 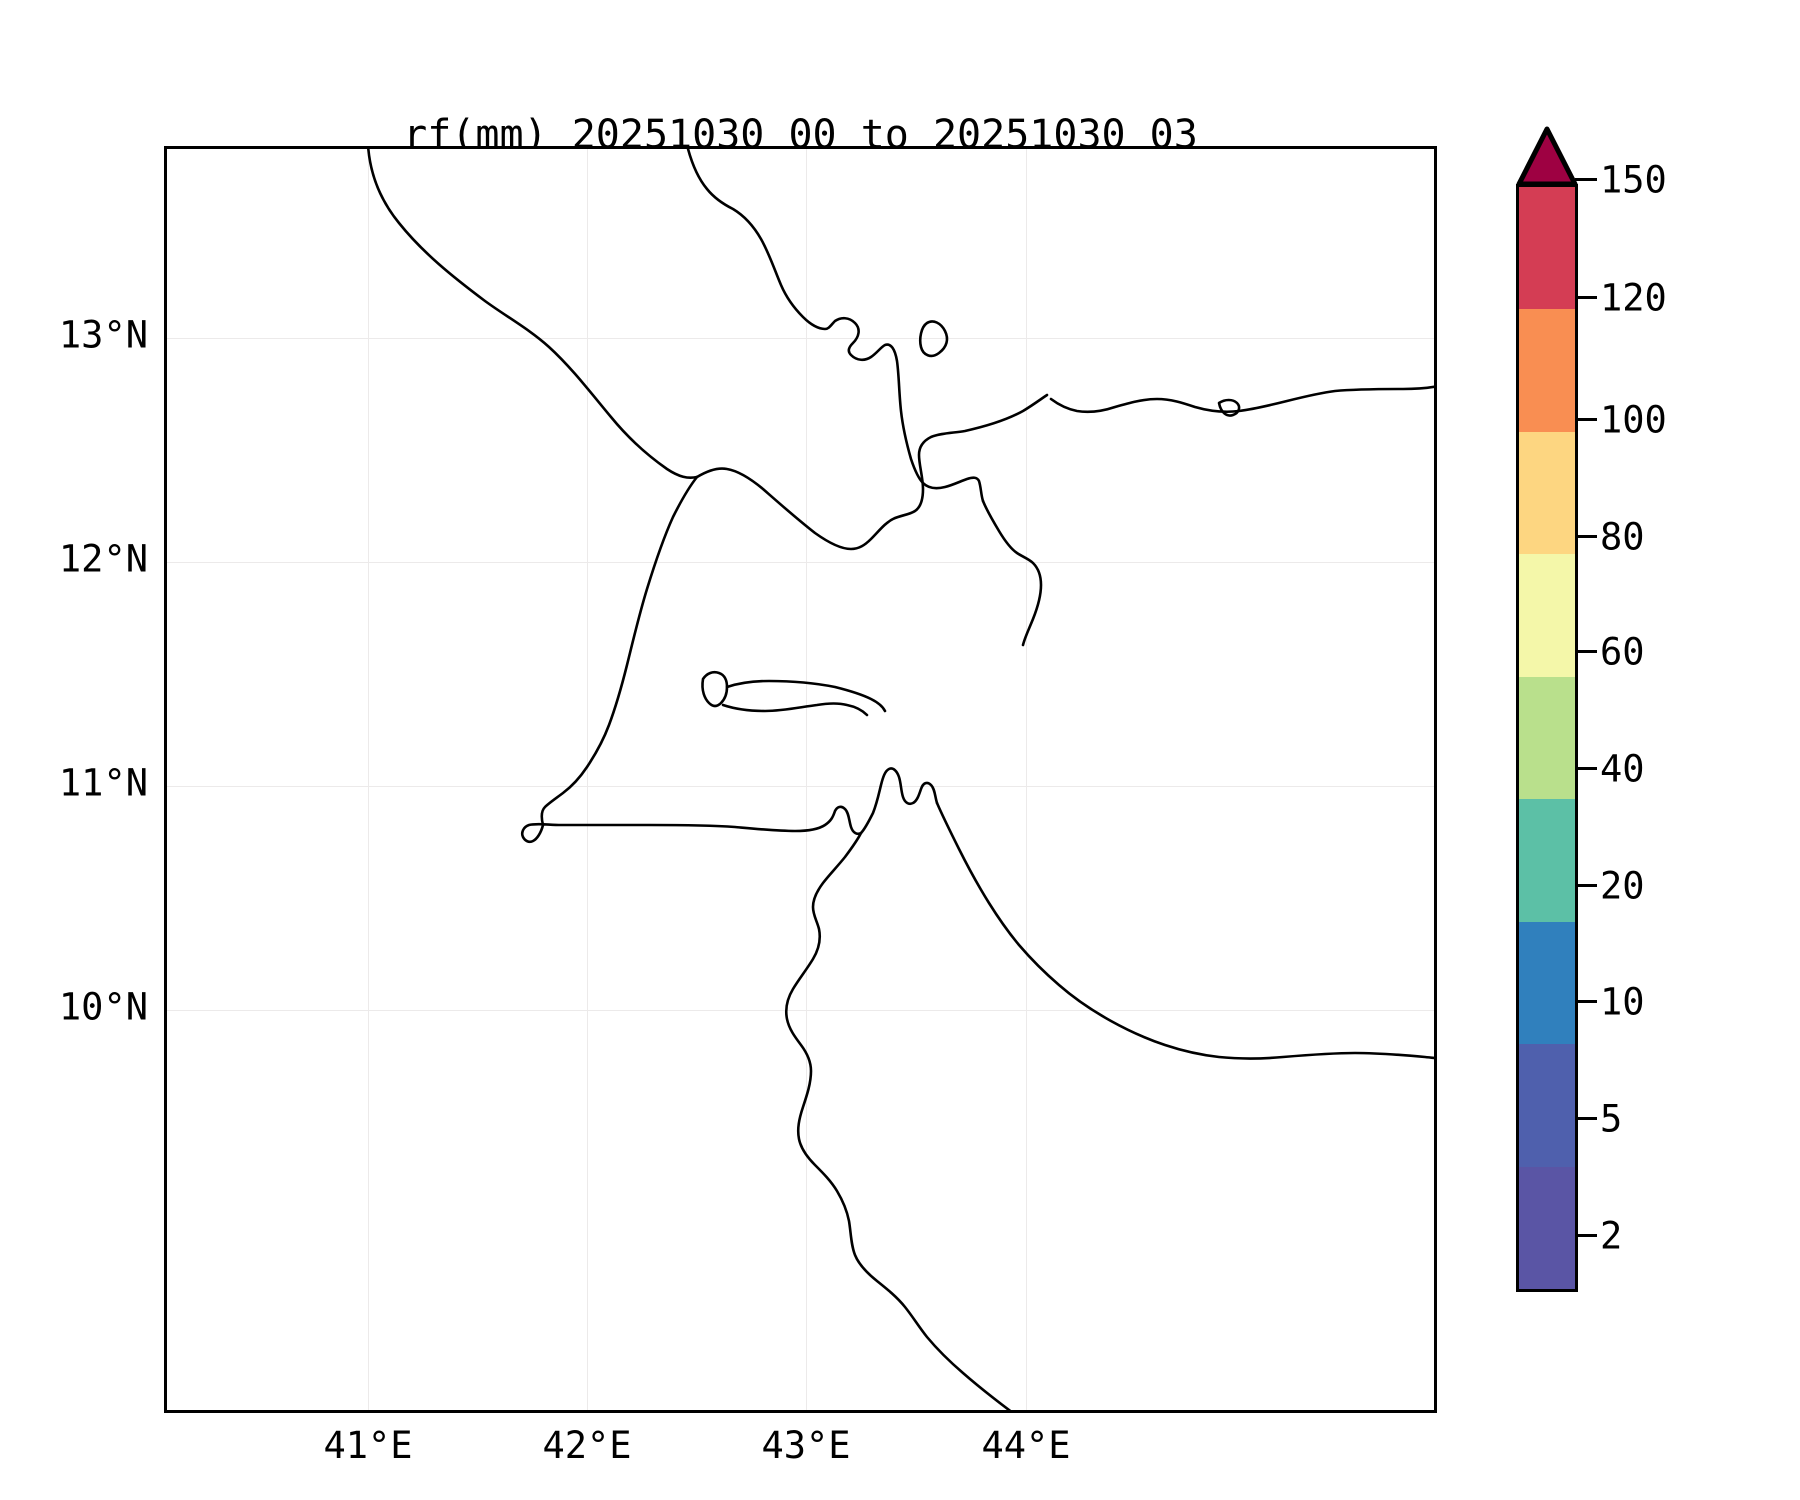 What do you see at coordinates (587, 1445) in the screenshot?
I see `xtick-label-42e: 42°E` at bounding box center [587, 1445].